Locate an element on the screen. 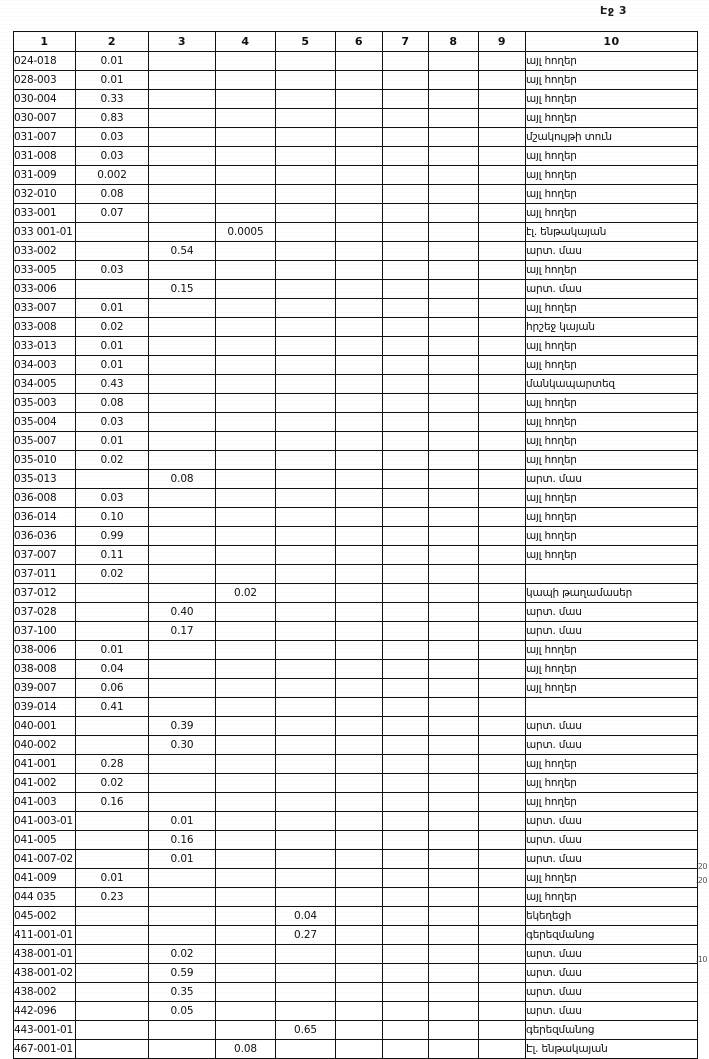 The width and height of the screenshot is (709, 1059). area-value-cell-col3: 0.35 is located at coordinates (182, 992).